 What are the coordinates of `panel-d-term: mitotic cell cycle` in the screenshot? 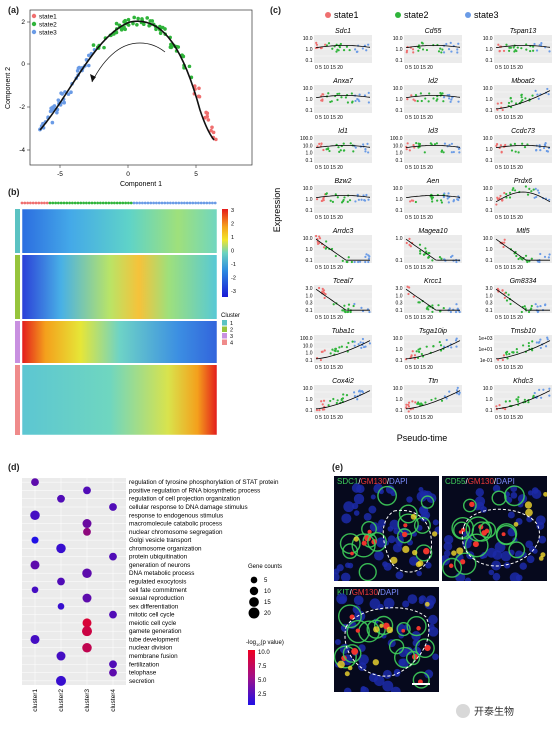 It's located at (152, 615).